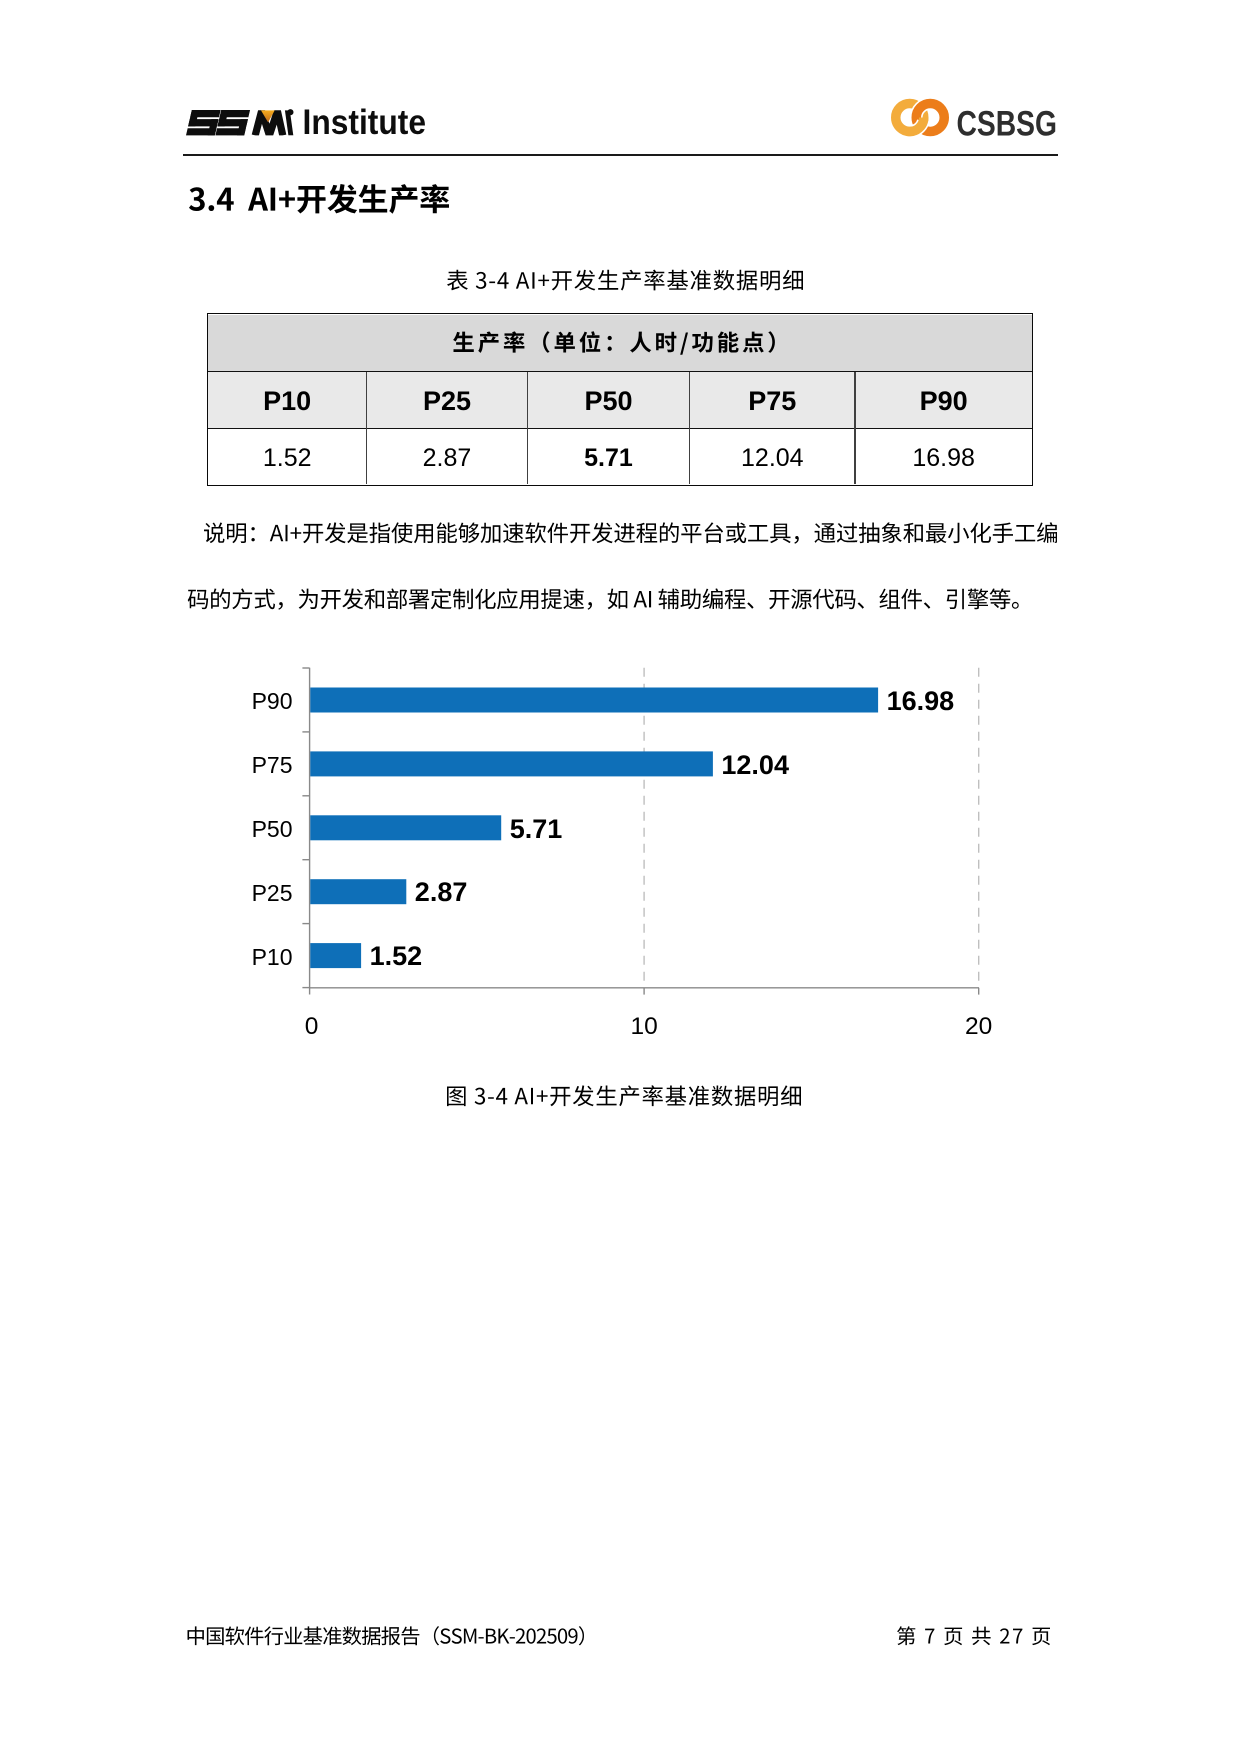 The height and width of the screenshot is (1754, 1240). What do you see at coordinates (365, 122) in the screenshot?
I see `svg-text: Institute` at bounding box center [365, 122].